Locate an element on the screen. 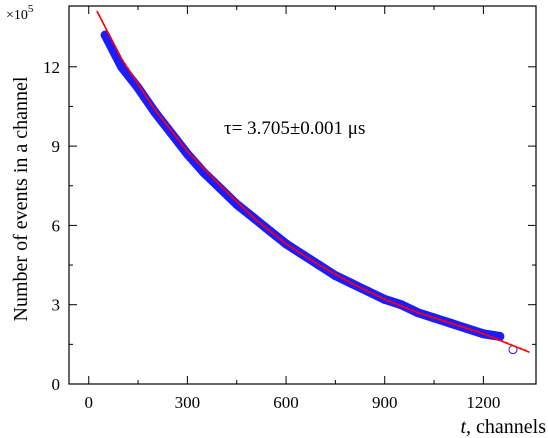  y-tick-label: 6 is located at coordinates (56, 225).